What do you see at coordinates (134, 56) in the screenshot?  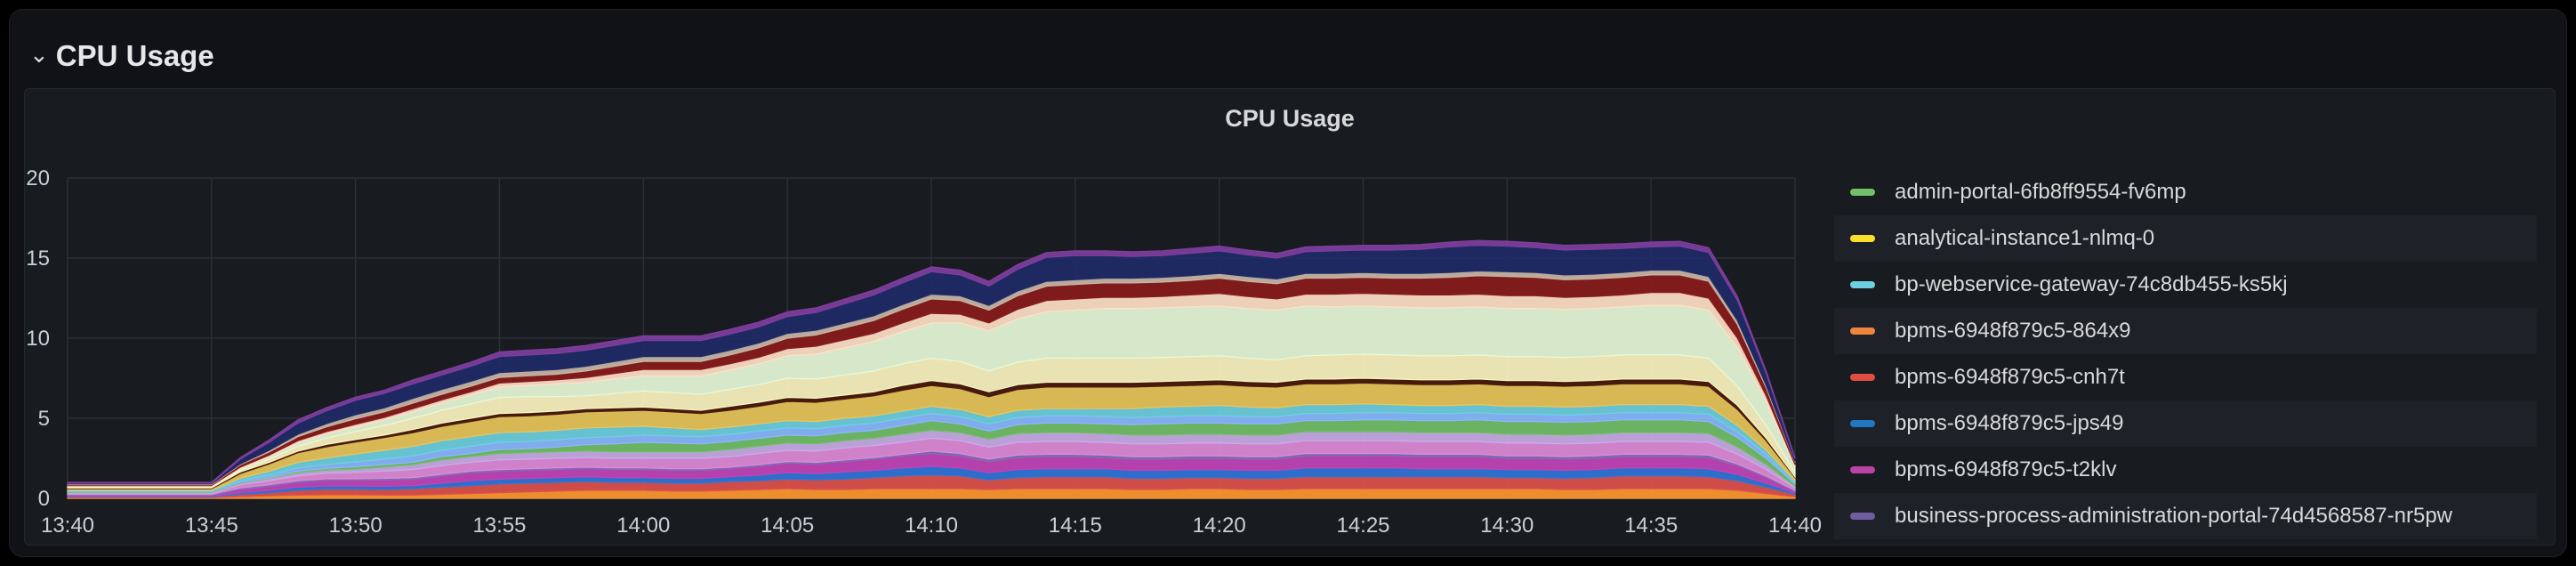 I see `row-title: CPU Usage` at bounding box center [134, 56].